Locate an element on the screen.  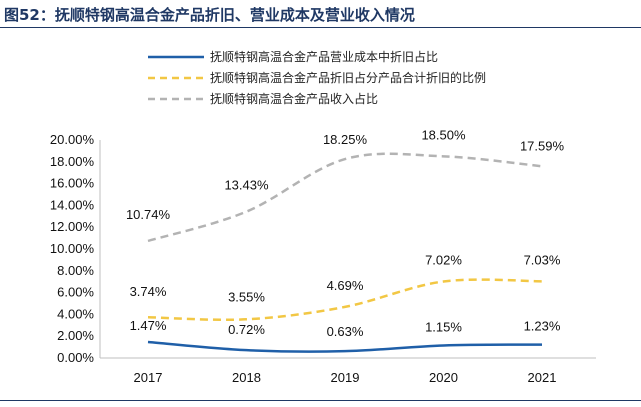
x-tick-label: 2021 is located at coordinates (542, 377).